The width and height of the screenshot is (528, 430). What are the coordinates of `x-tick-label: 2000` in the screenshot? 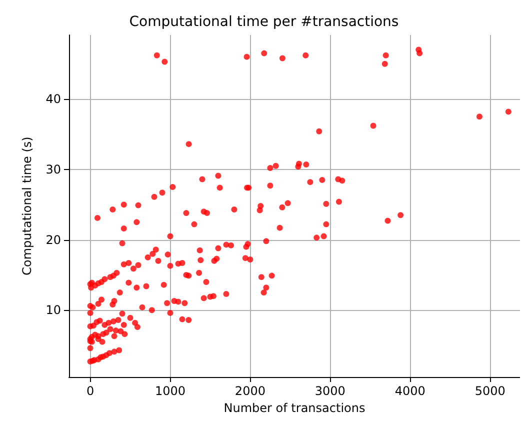 It's located at (250, 391).